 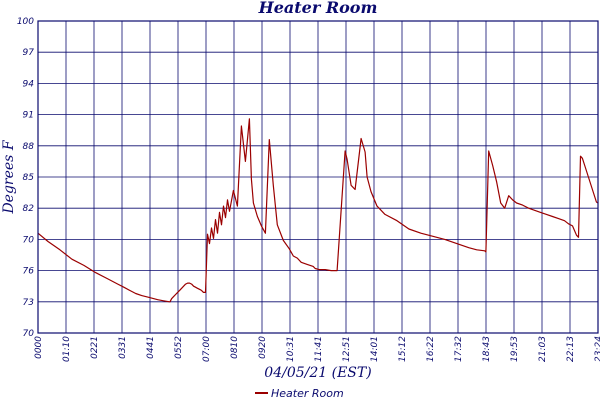 I want to click on x-tick-label: 11:41, so click(x=319, y=349).